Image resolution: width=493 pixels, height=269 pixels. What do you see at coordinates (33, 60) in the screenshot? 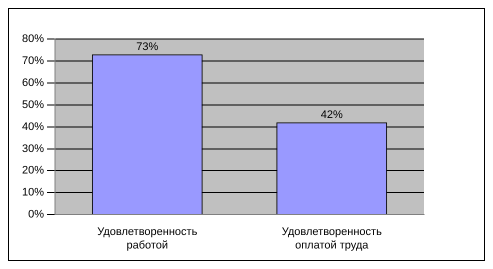
I see `y-tick-label: 70%` at bounding box center [33, 60].